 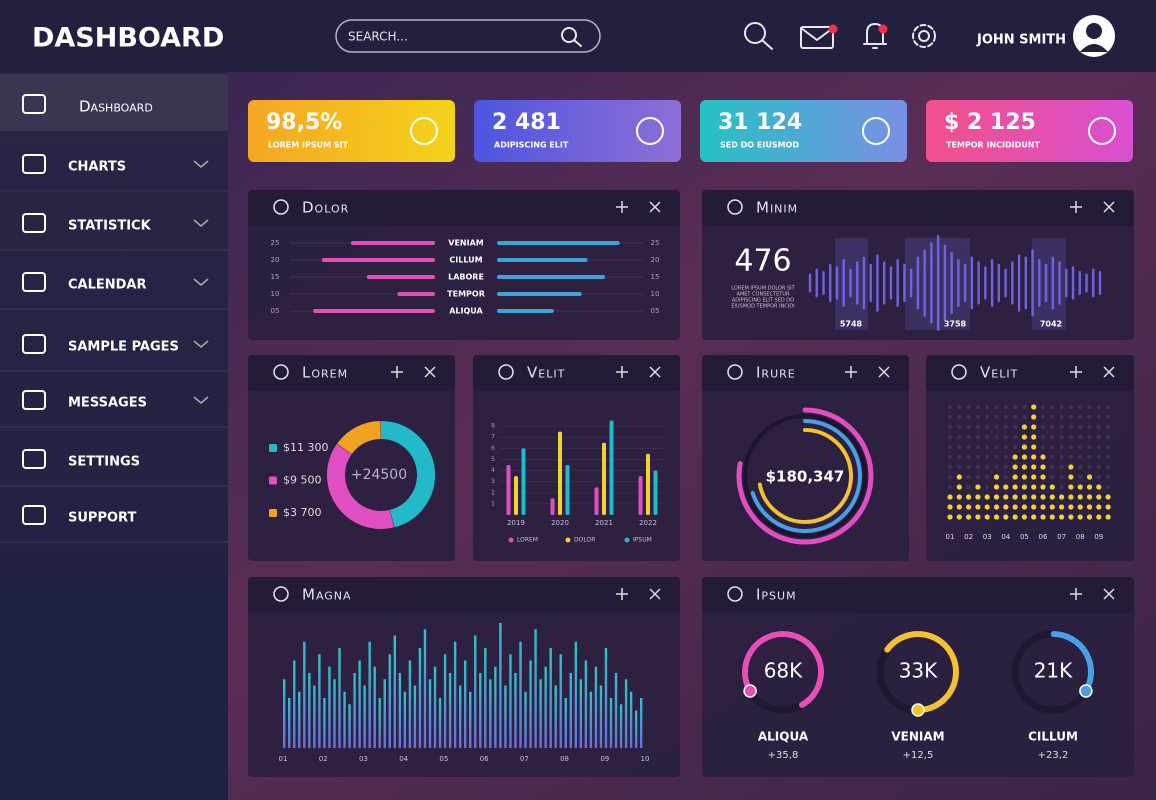 I want to click on legend-label: IPSUM, so click(x=642, y=540).